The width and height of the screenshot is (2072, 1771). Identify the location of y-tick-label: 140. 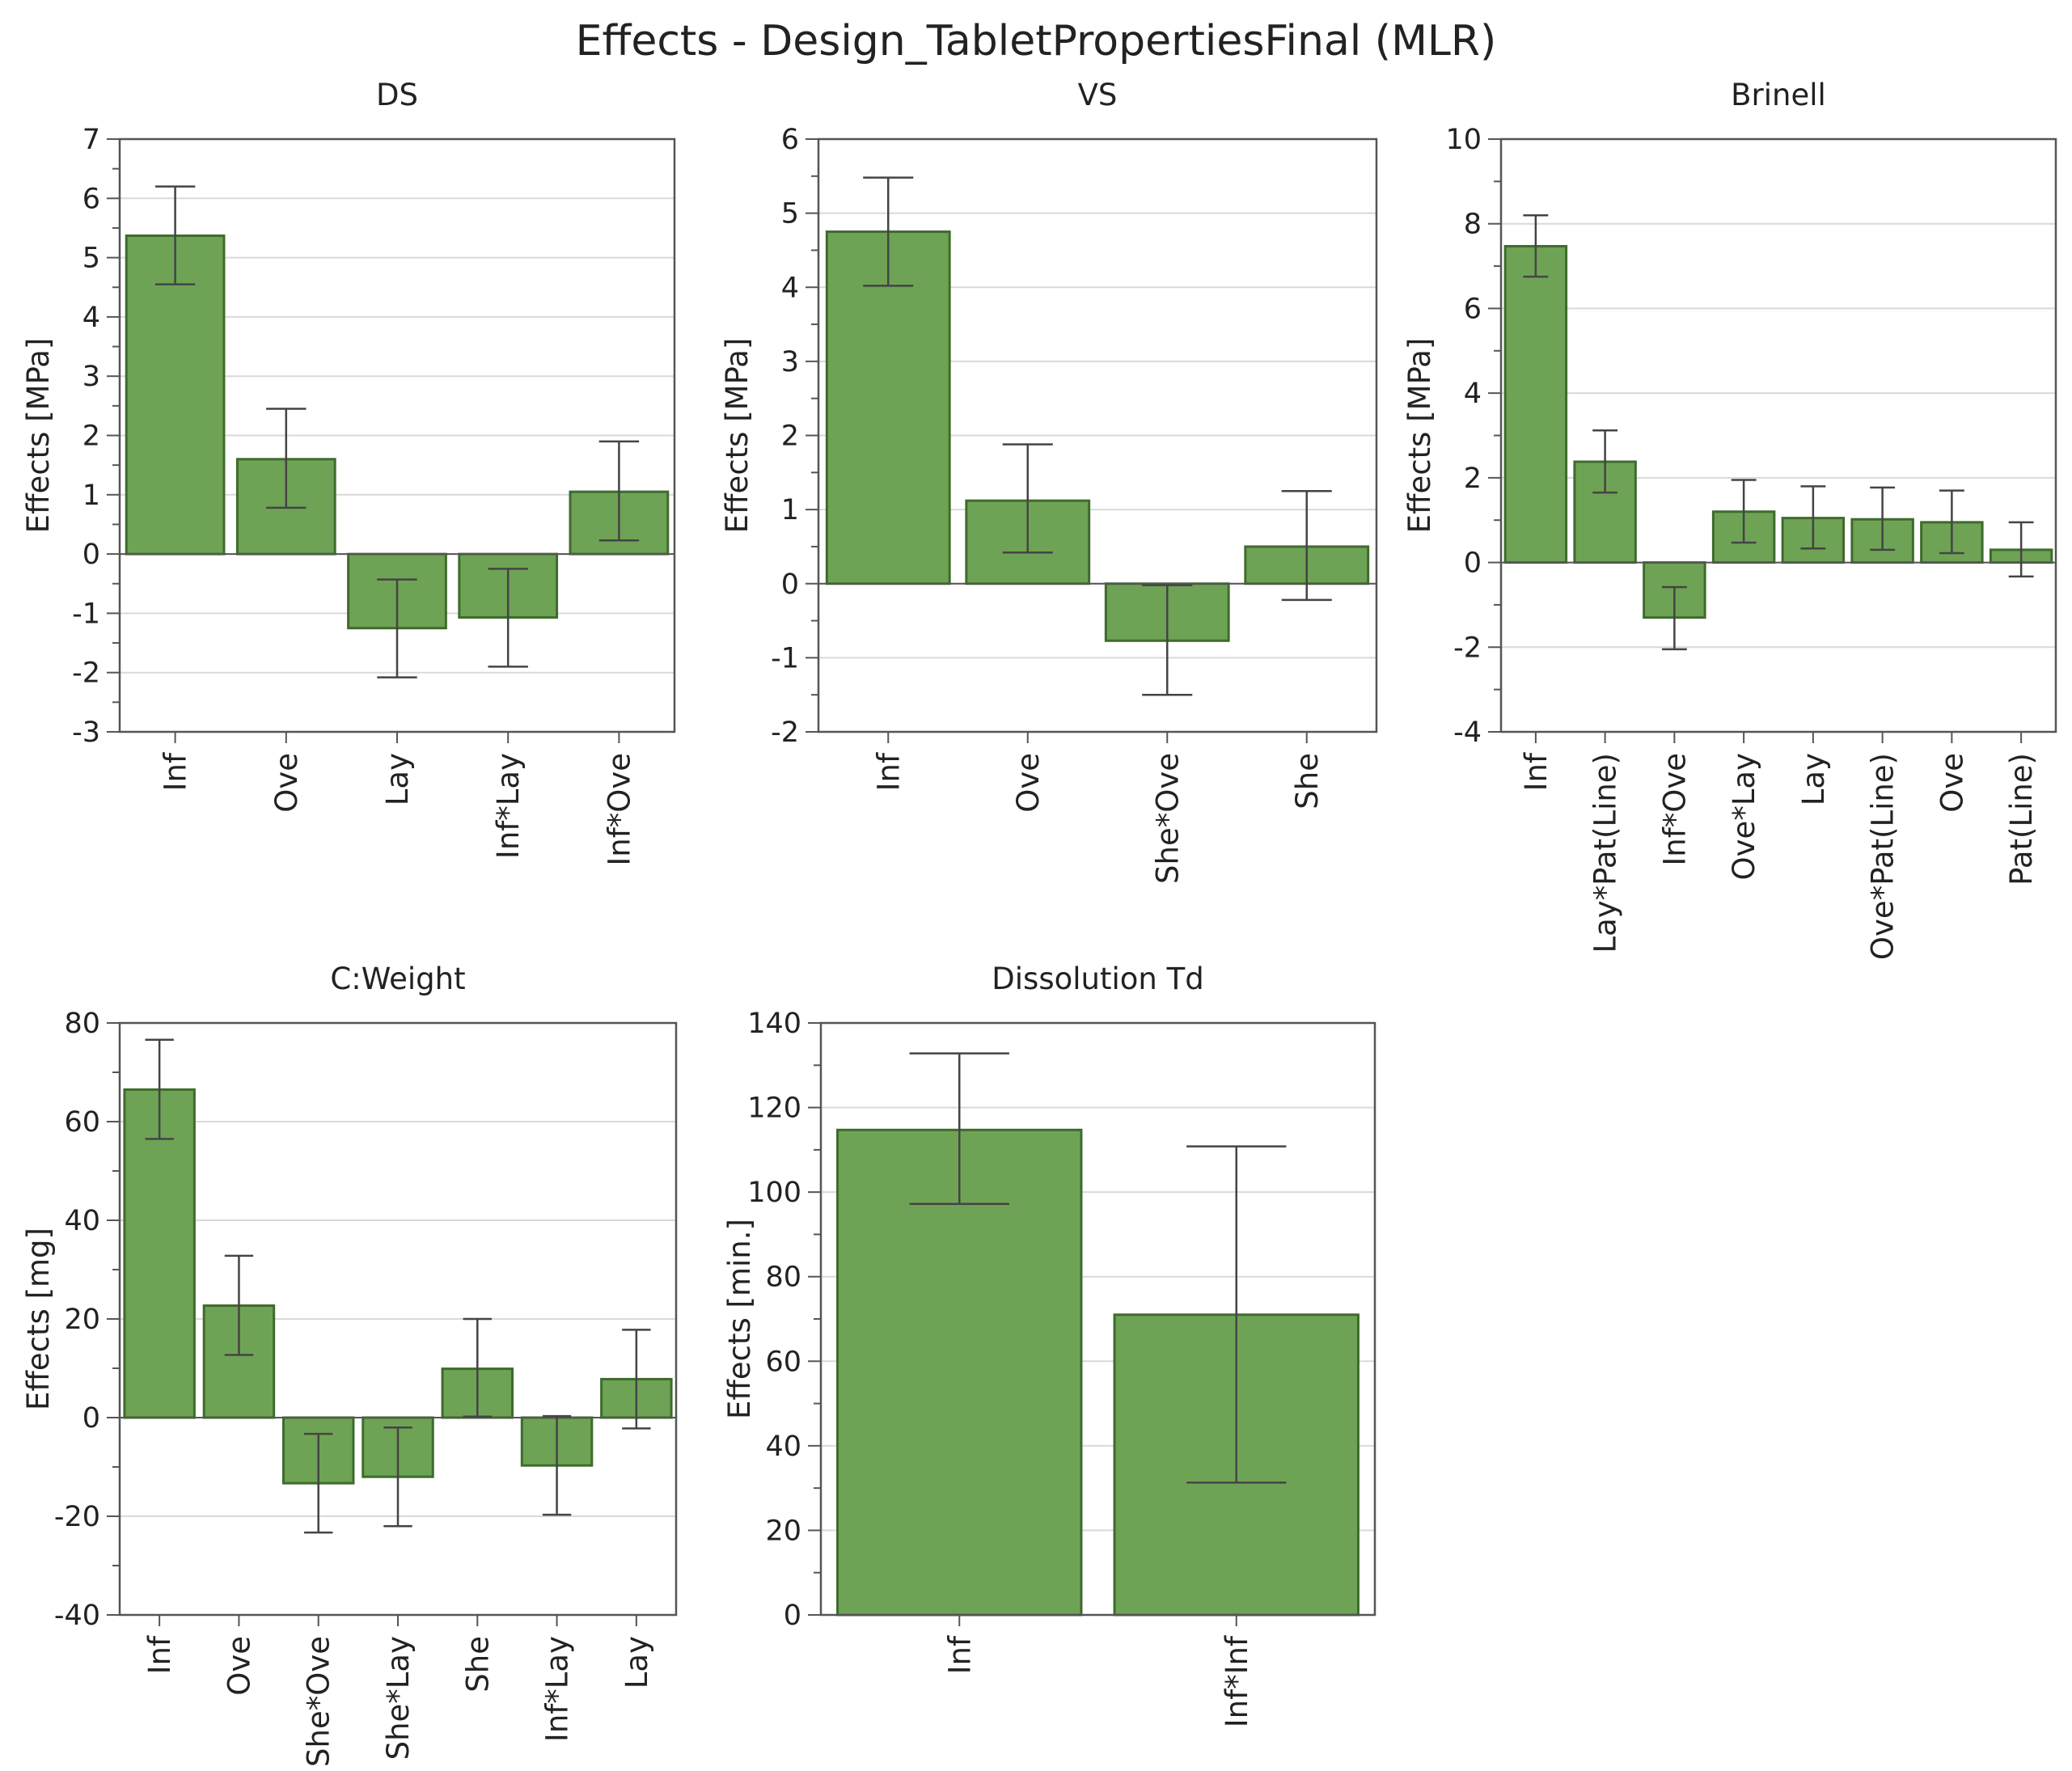
(774, 1024).